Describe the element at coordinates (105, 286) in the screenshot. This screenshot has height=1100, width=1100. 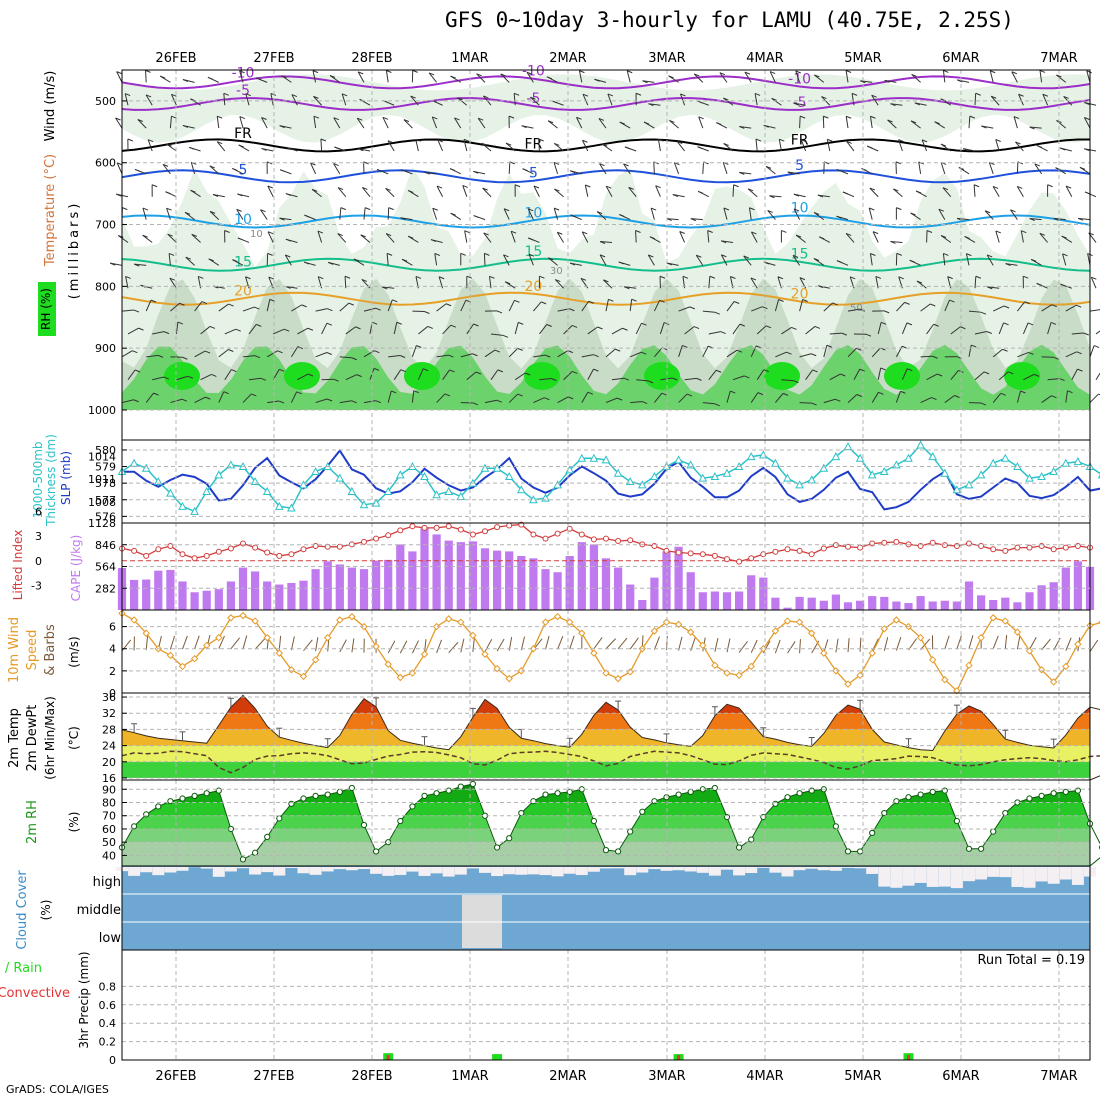
I see `y-tick-label: 800` at that location.